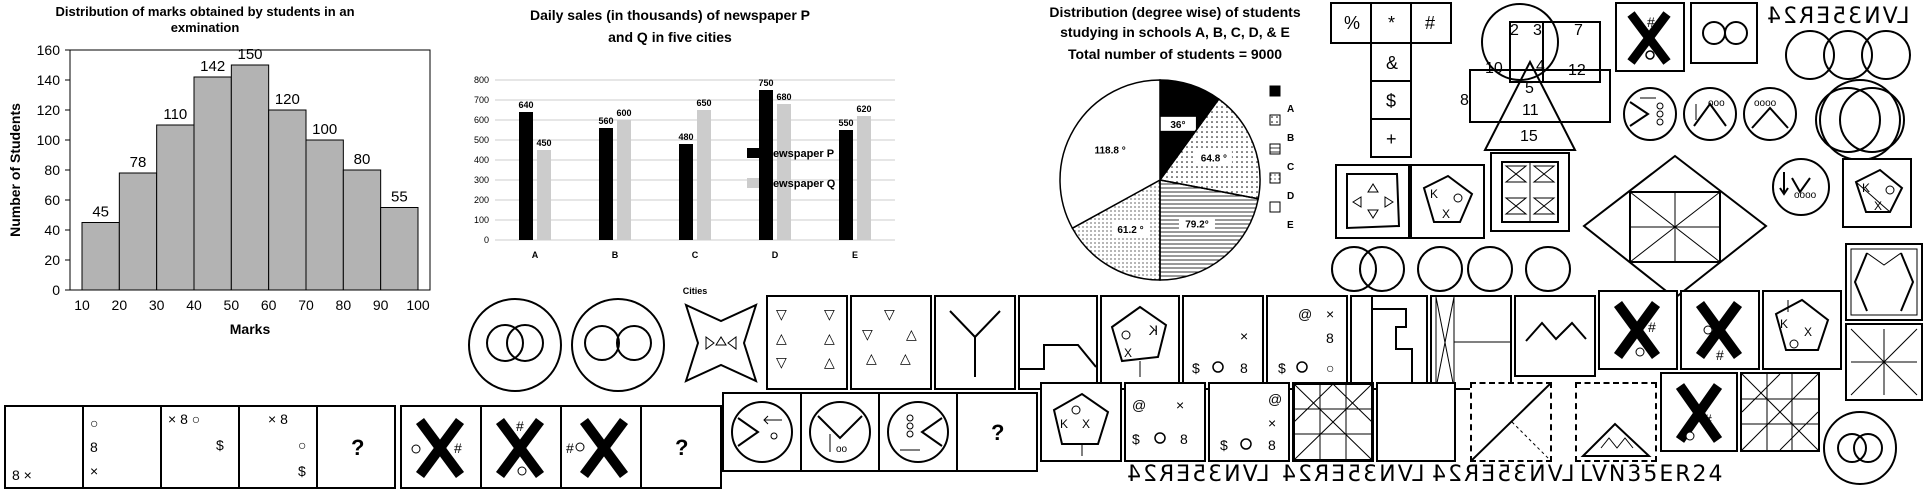 This screenshot has width=1925, height=492. What do you see at coordinates (1808, 332) in the screenshot?
I see `svg-text: X` at bounding box center [1808, 332].